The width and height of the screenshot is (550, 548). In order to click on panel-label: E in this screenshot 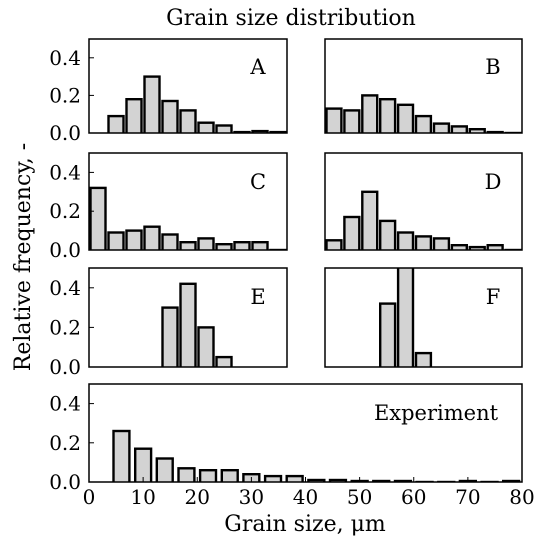, I will do `click(257, 297)`.